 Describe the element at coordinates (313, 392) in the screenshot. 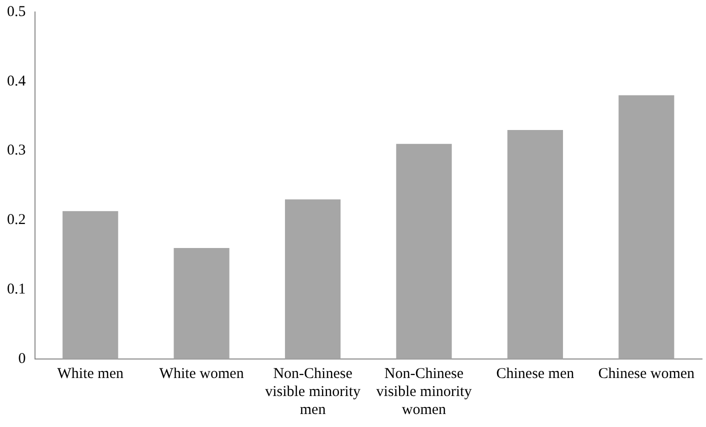

I see `x-tick-label: Non-Chinese visible minority men` at that location.